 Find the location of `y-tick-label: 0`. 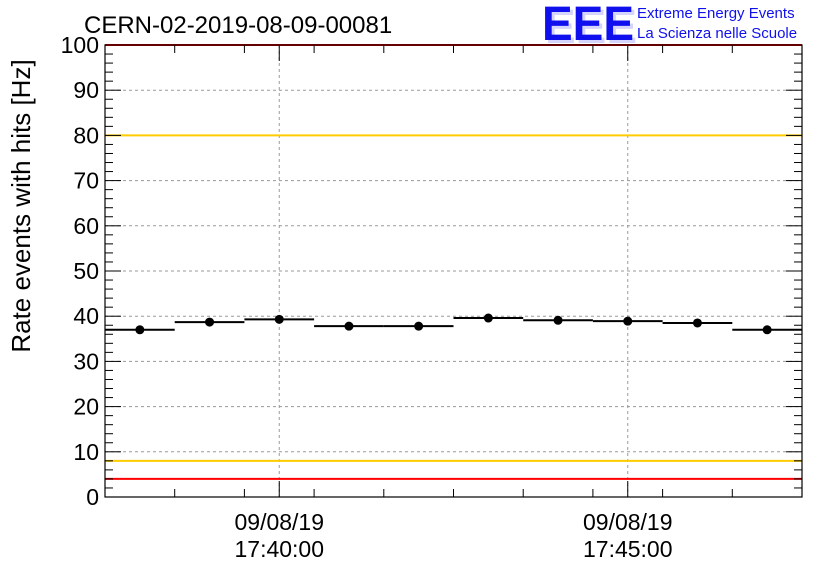

y-tick-label: 0 is located at coordinates (92, 497).